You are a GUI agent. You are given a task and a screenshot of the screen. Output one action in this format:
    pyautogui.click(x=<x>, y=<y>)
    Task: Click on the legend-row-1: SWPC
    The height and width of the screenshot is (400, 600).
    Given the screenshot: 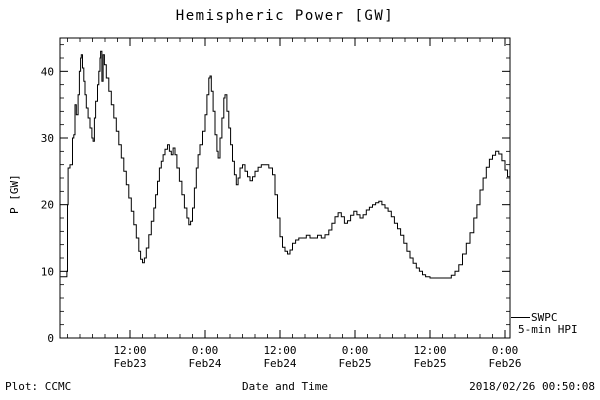 What is the action you would take?
    pyautogui.click(x=544, y=318)
    